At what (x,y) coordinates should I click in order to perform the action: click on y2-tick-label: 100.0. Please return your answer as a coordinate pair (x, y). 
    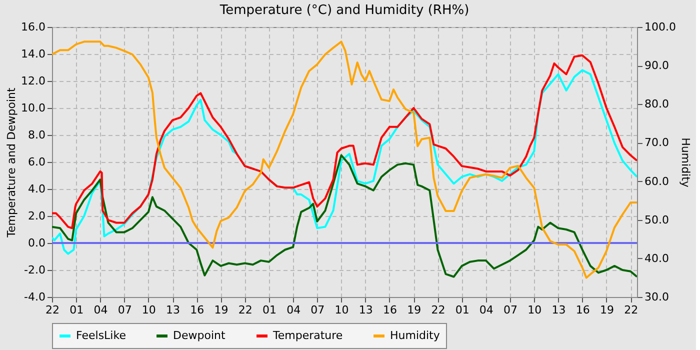
    Looking at the image, I should click on (660, 27).